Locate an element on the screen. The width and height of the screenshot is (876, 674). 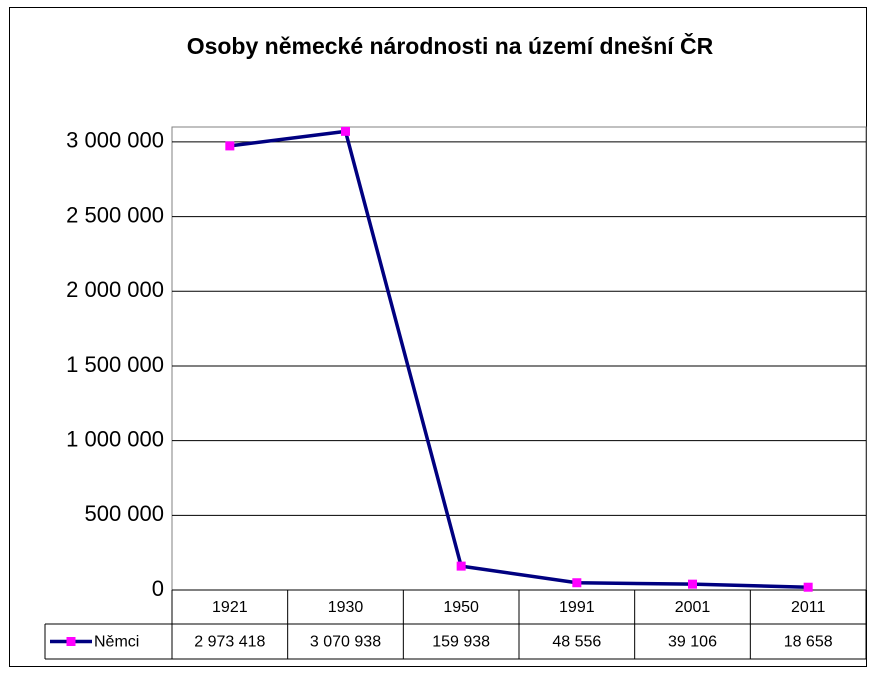
y-tick-label: 2 000 000 is located at coordinates (115, 289).